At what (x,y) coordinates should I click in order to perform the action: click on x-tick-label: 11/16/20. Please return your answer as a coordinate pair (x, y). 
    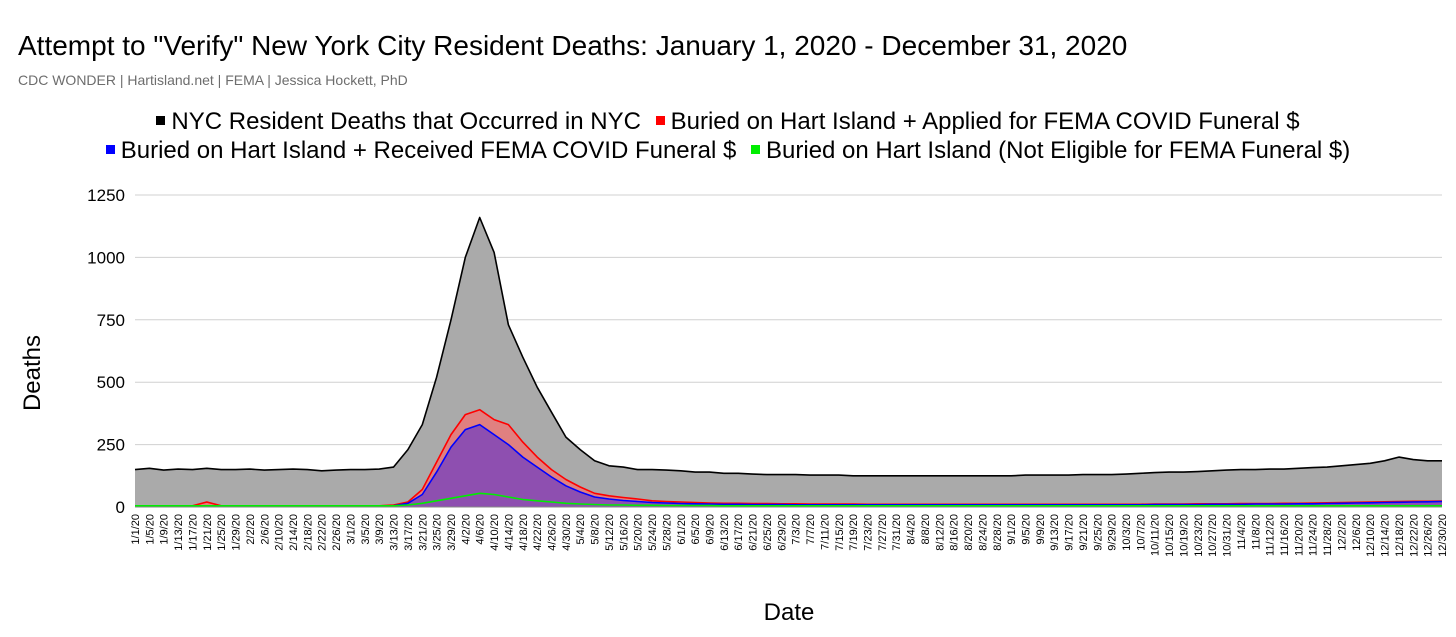
    Looking at the image, I should click on (1285, 535).